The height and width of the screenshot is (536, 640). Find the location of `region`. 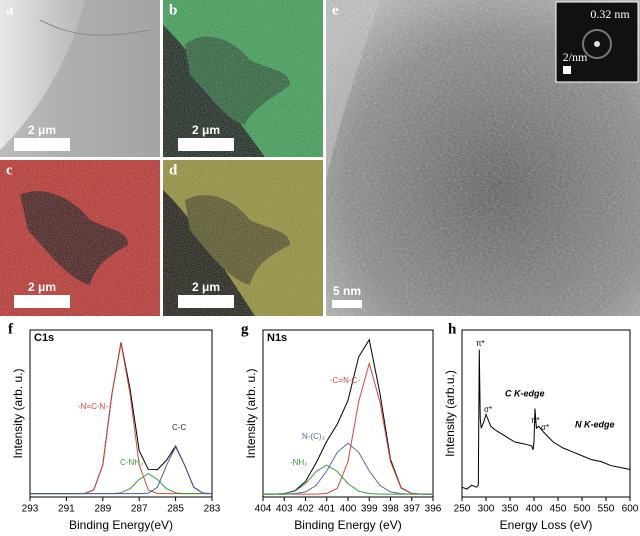

region is located at coordinates (80, 78).